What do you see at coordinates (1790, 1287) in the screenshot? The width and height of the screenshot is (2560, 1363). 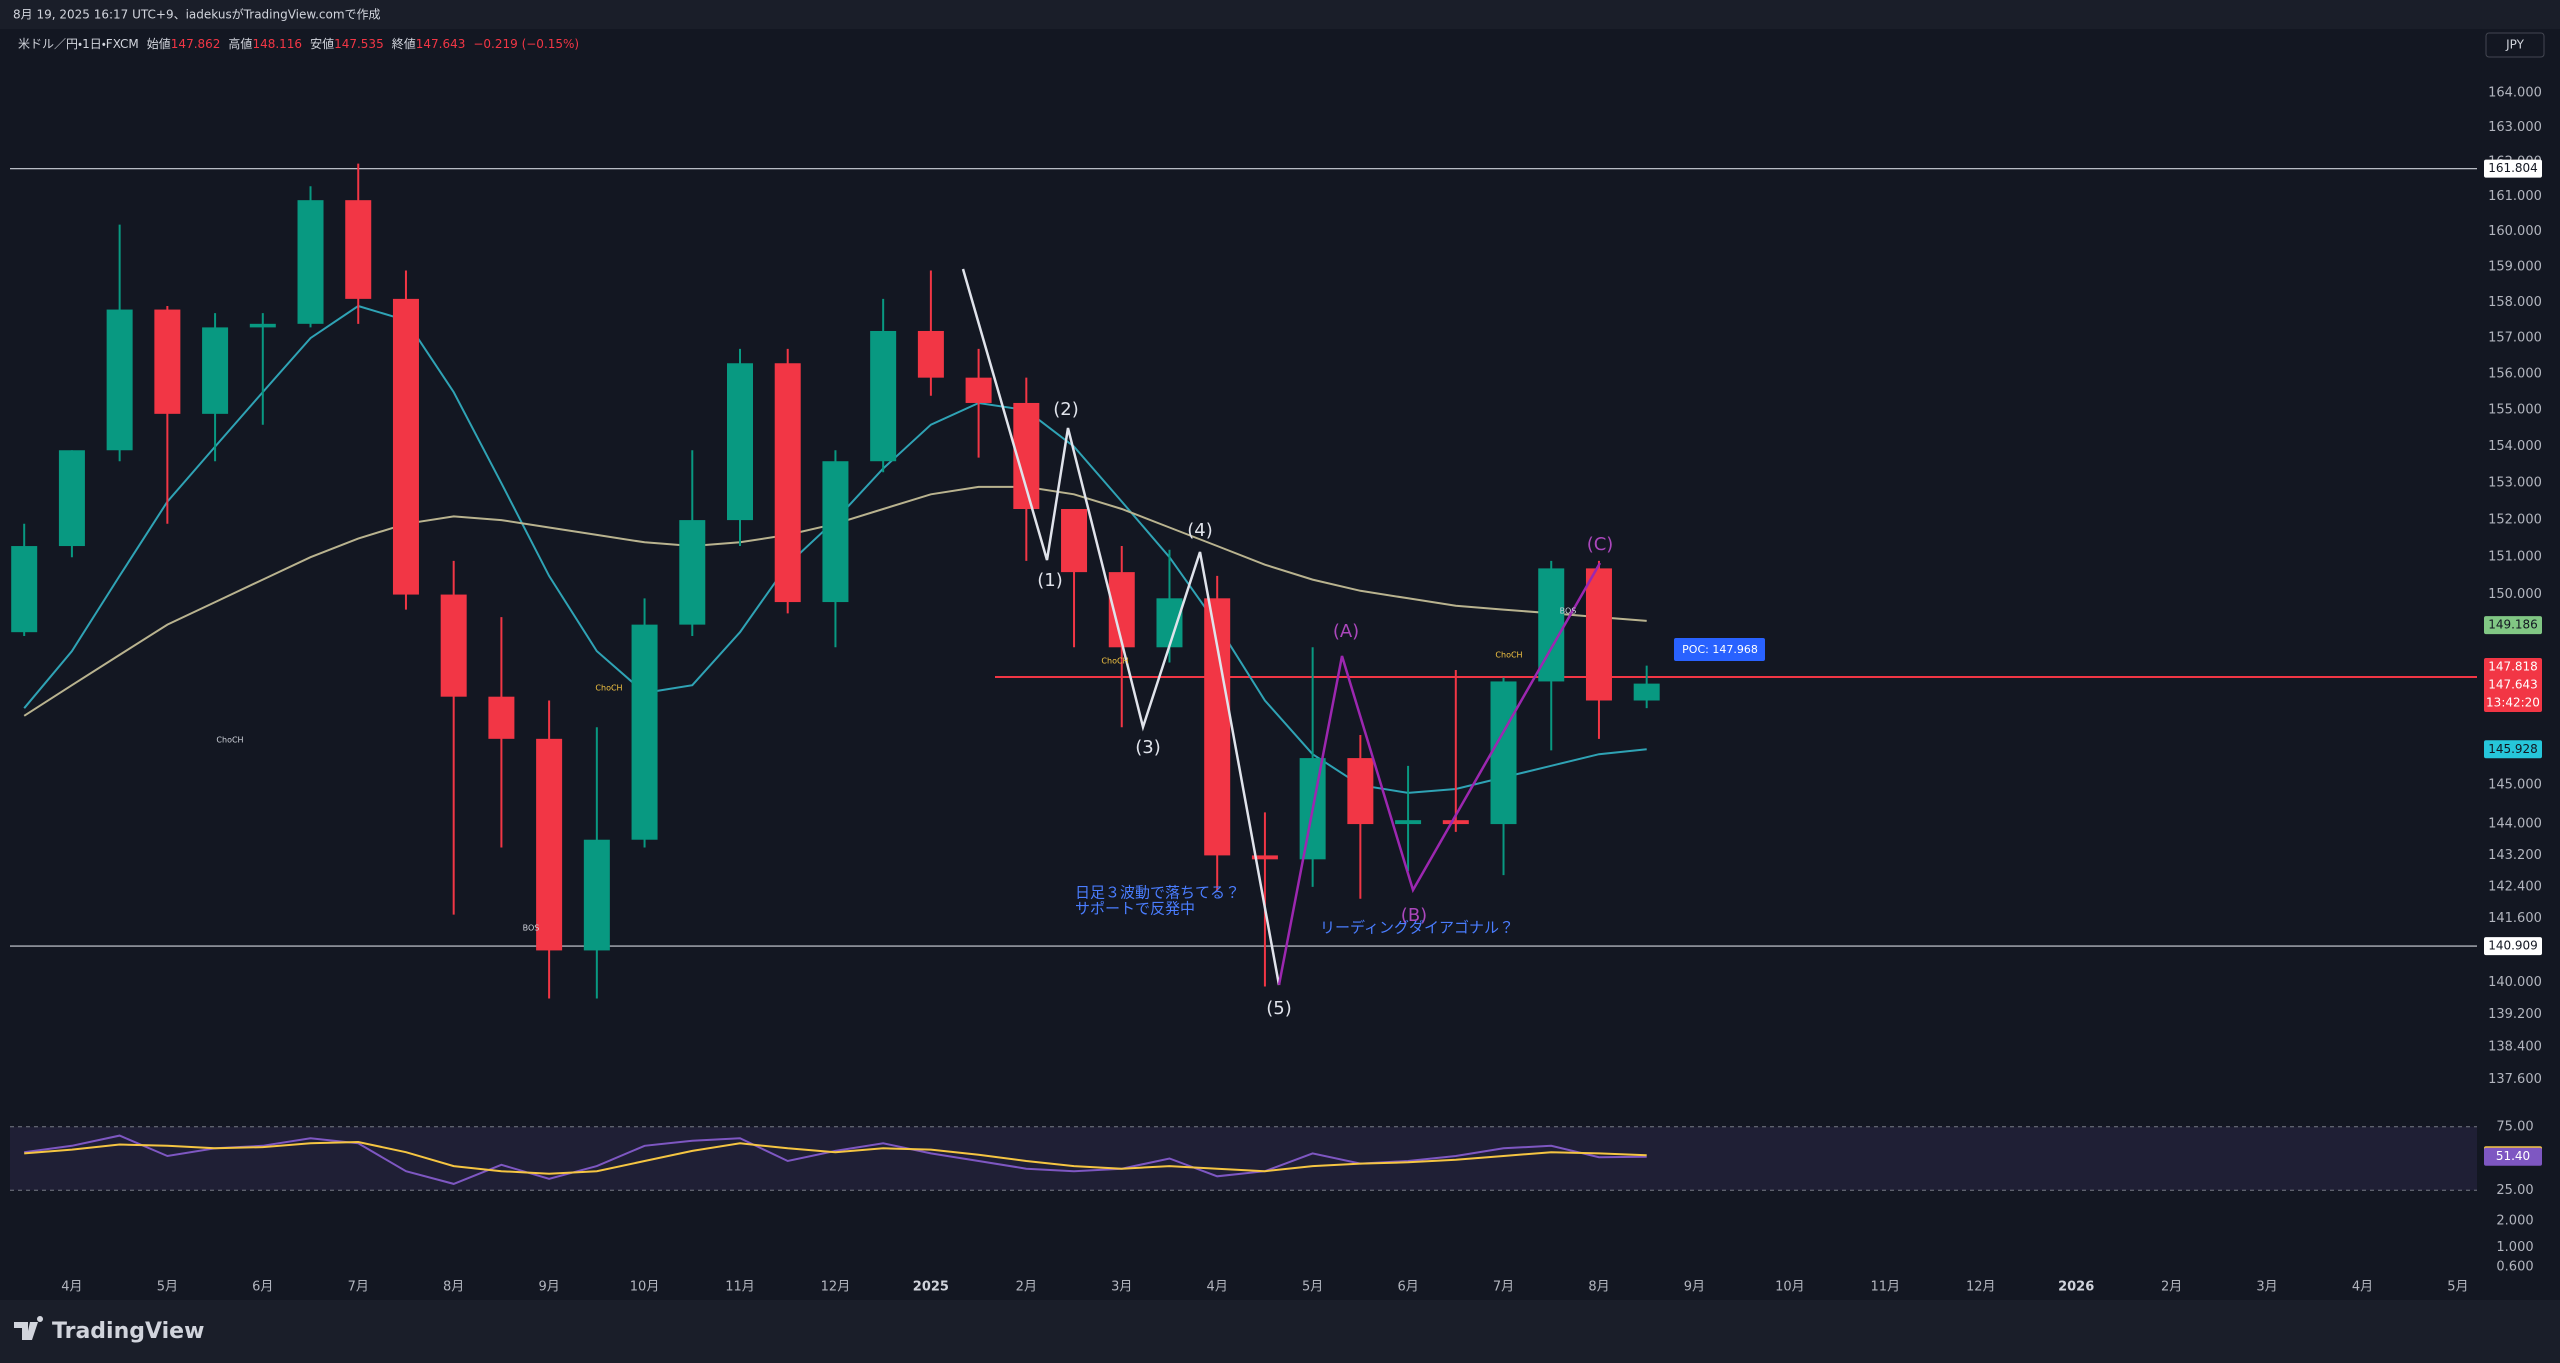 I see `x-tick-label: 10月` at bounding box center [1790, 1287].